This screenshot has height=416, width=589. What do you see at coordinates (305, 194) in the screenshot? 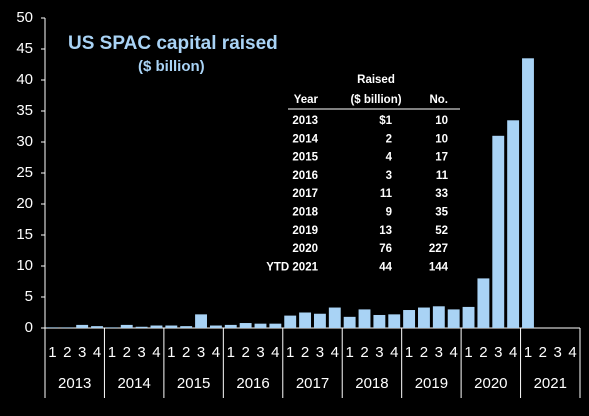
I see `table-cell: 2017` at bounding box center [305, 194].